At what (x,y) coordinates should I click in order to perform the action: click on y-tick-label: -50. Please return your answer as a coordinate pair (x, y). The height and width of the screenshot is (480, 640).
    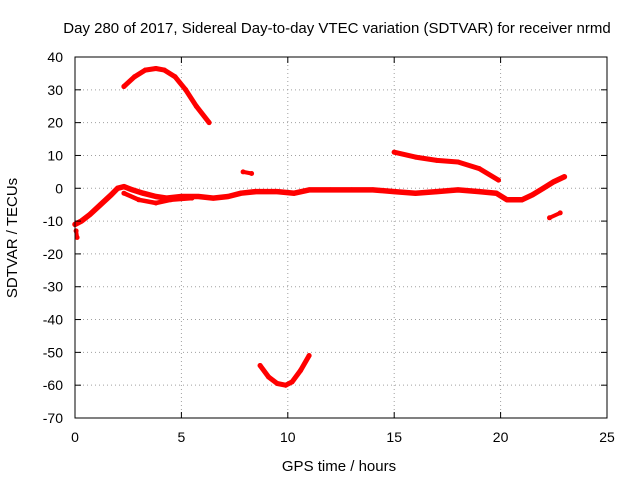
    Looking at the image, I should click on (53, 352).